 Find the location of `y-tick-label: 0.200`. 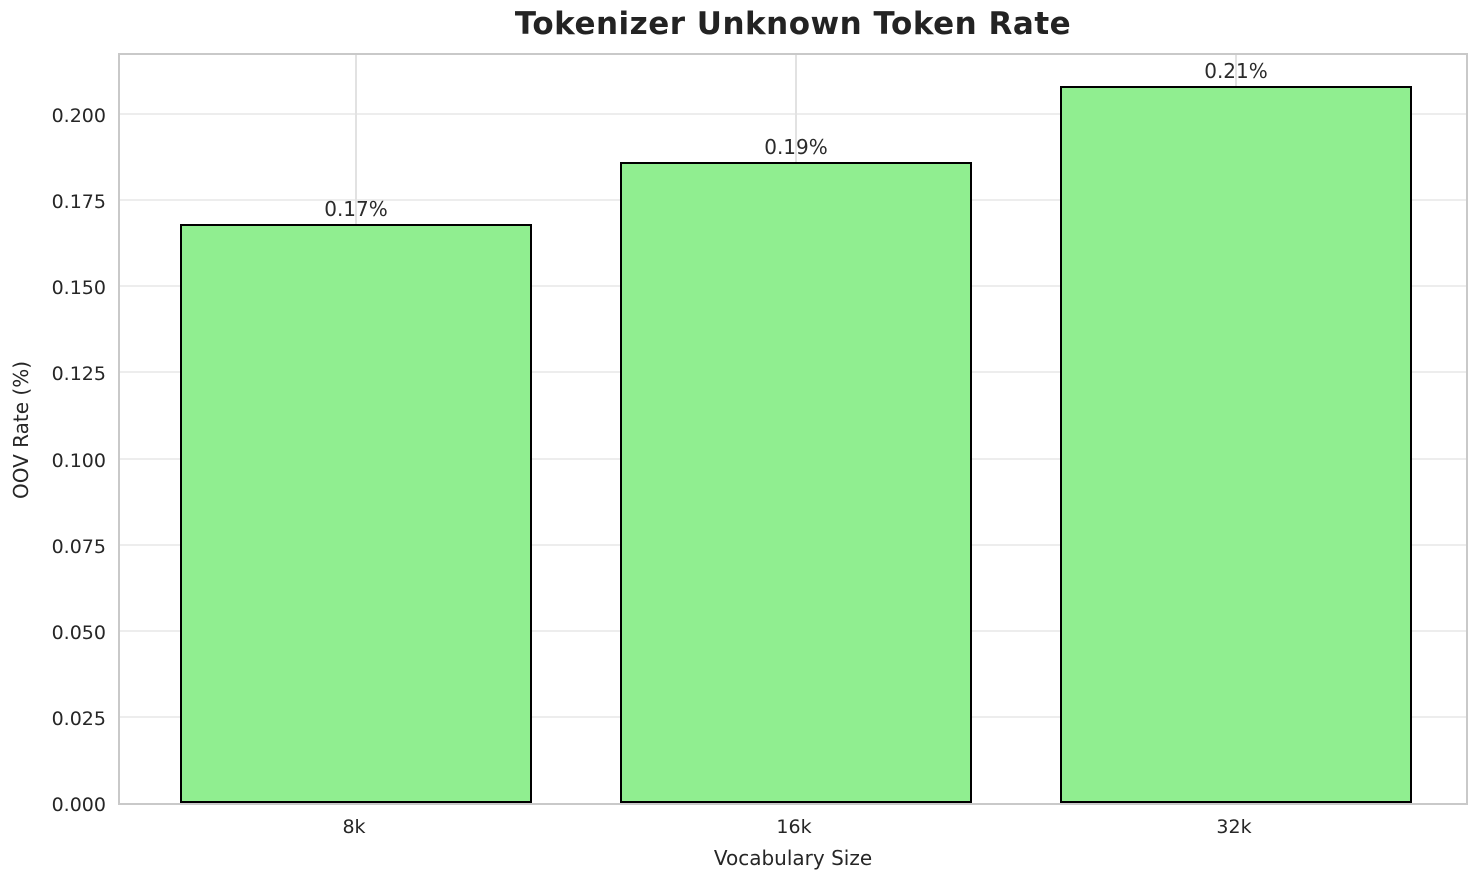

y-tick-label: 0.200 is located at coordinates (78, 116).